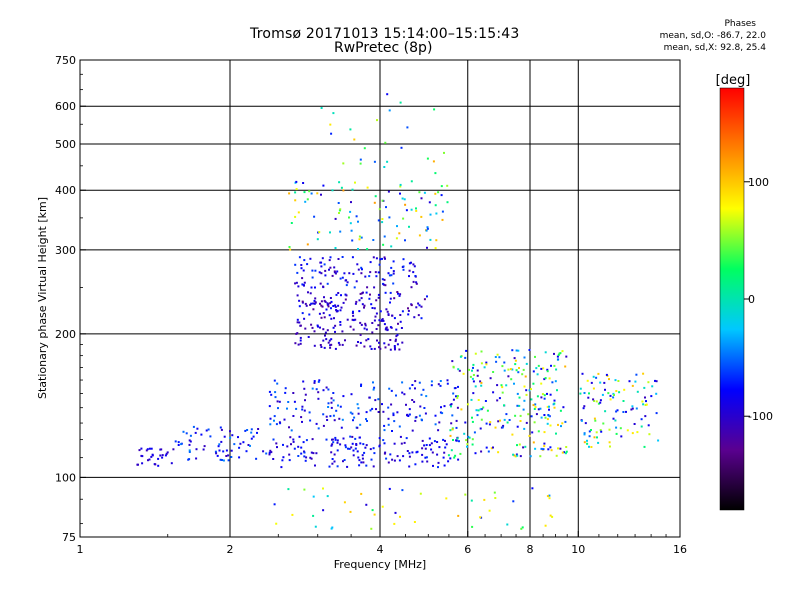 The height and width of the screenshot is (600, 800). I want to click on colorbar-label: [deg], so click(733, 80).